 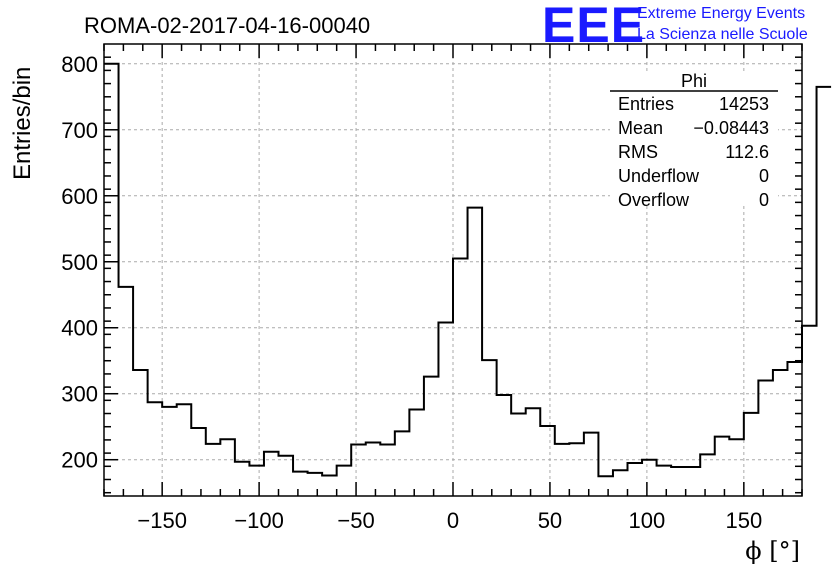 What do you see at coordinates (646, 104) in the screenshot?
I see `stats-label: Entries` at bounding box center [646, 104].